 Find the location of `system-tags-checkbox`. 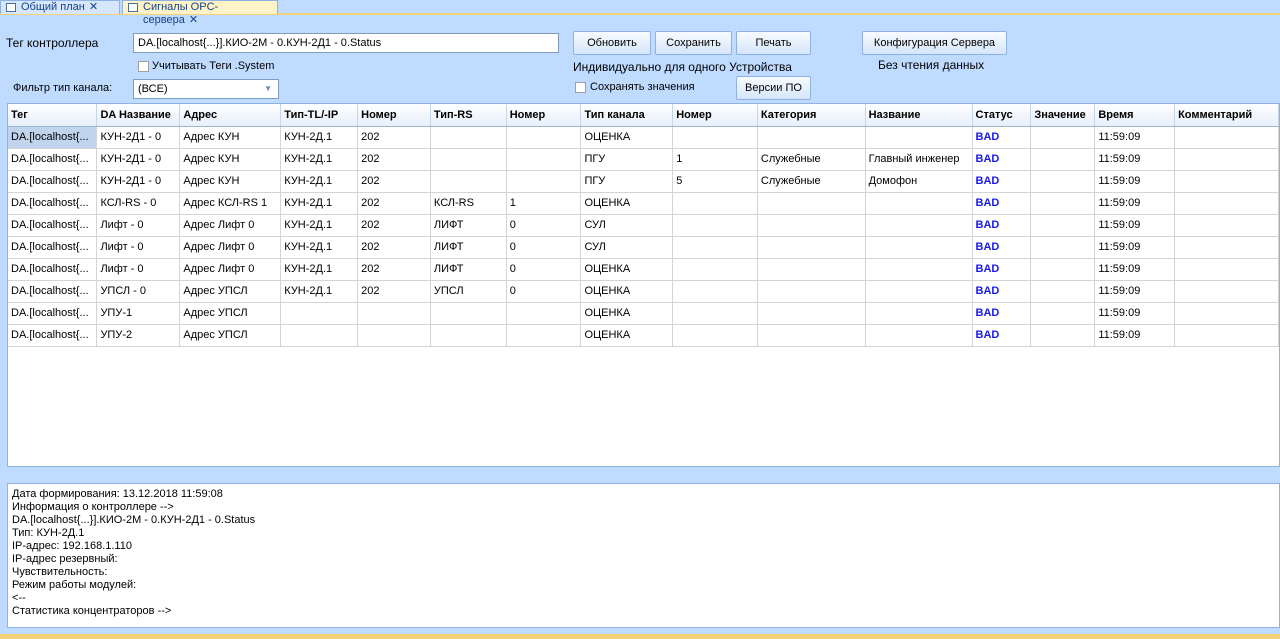

system-tags-checkbox is located at coordinates (143, 66).